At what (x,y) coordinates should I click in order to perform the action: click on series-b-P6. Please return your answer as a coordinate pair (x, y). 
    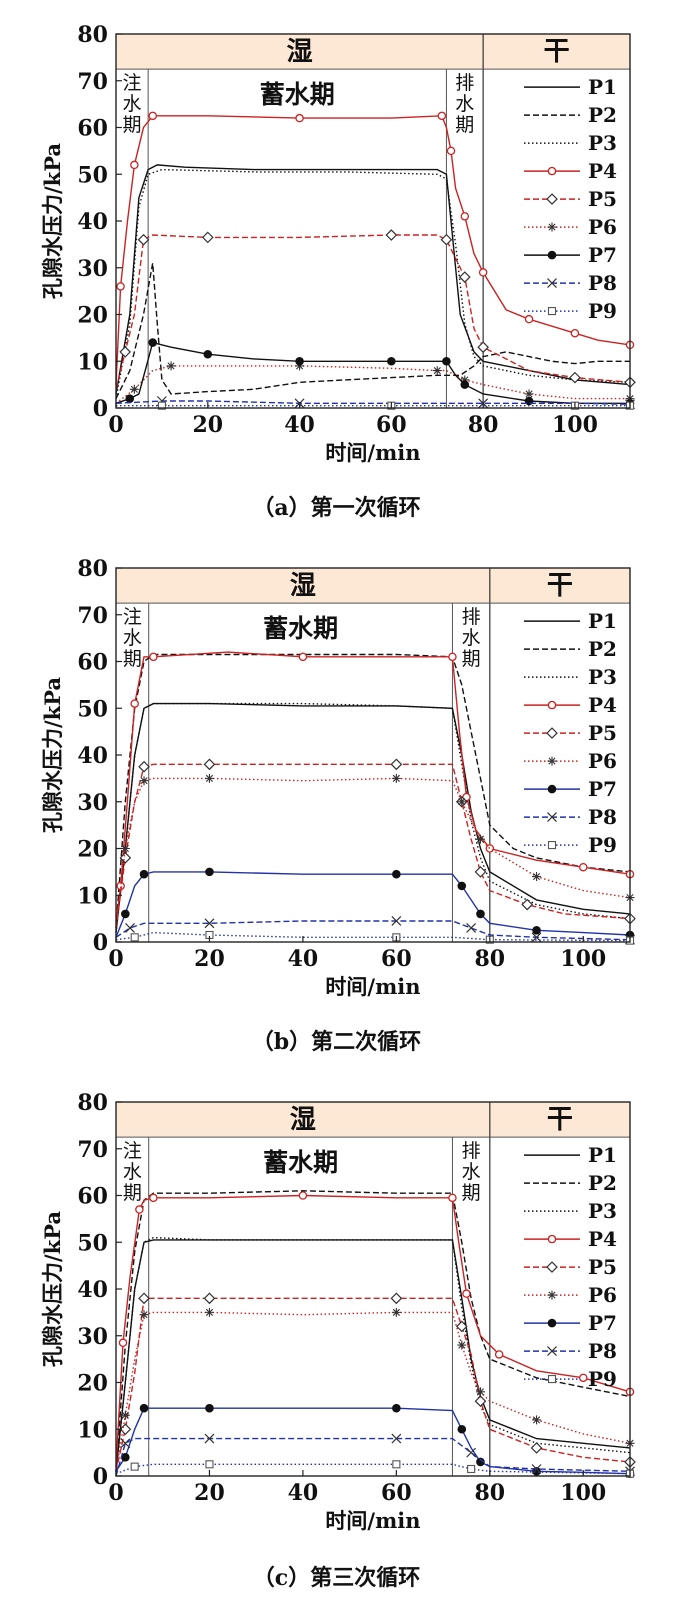
    Looking at the image, I should click on (375, 851).